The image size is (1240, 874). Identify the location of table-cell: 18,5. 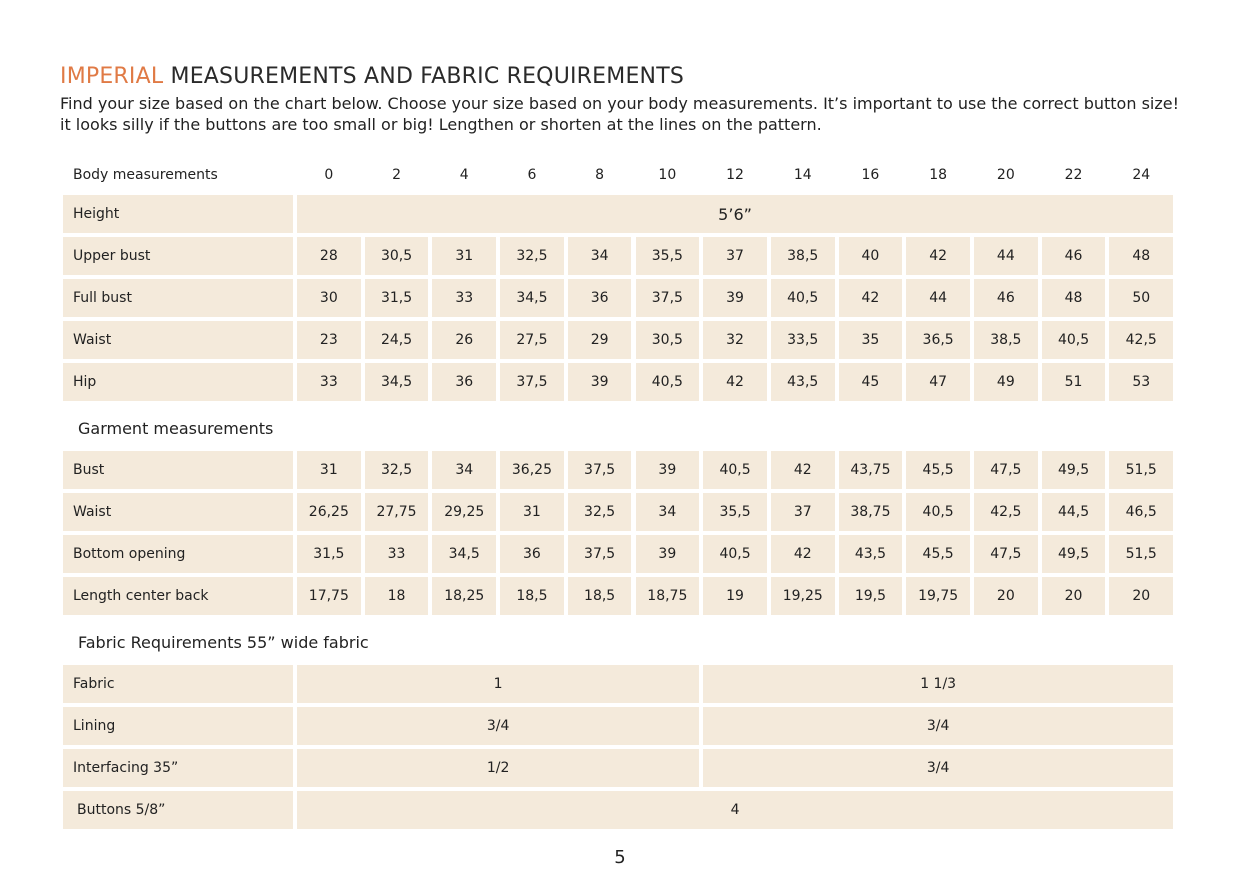
(599, 596).